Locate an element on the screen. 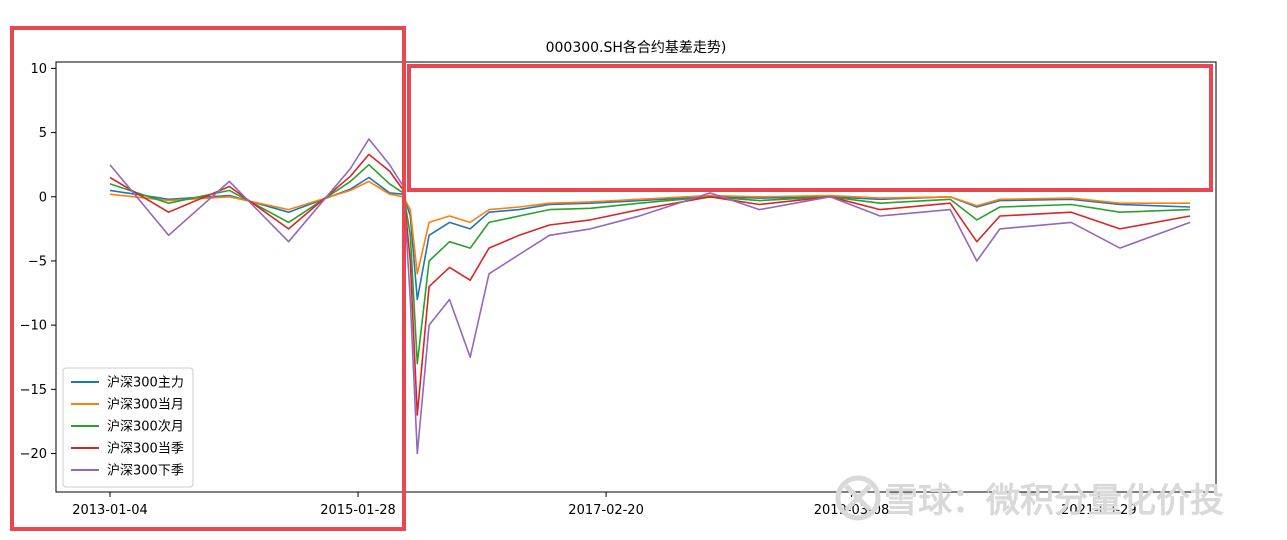  legend-label: 沪深300次月 is located at coordinates (145, 427).